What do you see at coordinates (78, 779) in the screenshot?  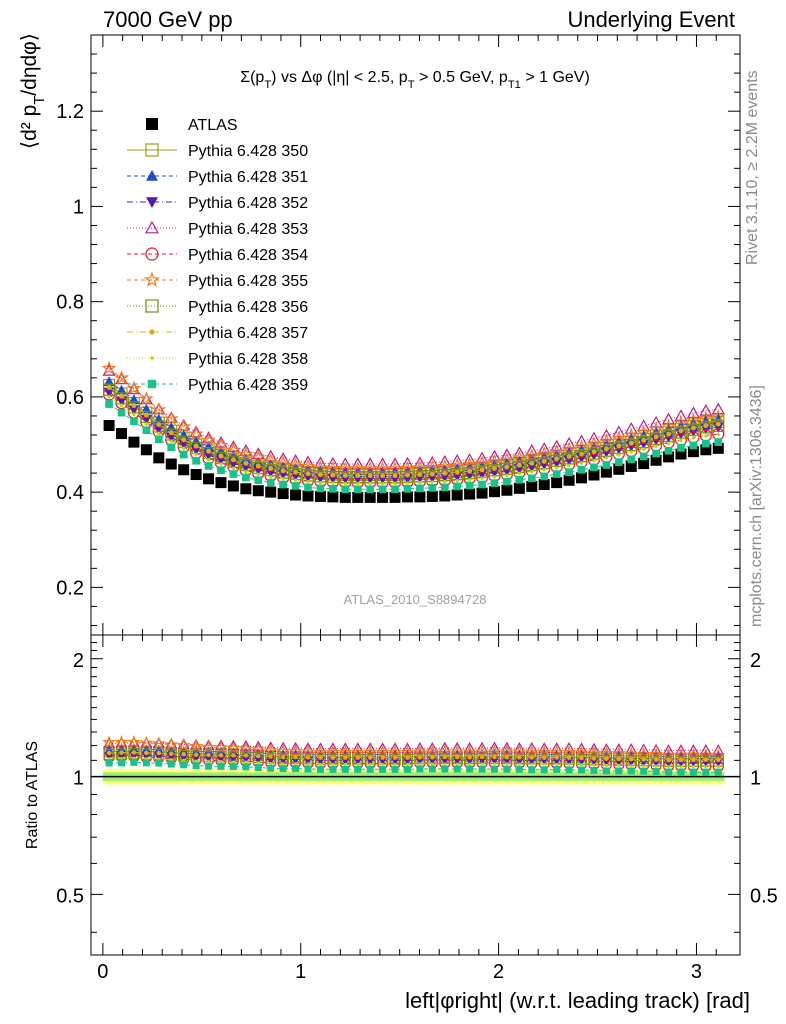 I see `ratio-y-tick-label: 1` at bounding box center [78, 779].